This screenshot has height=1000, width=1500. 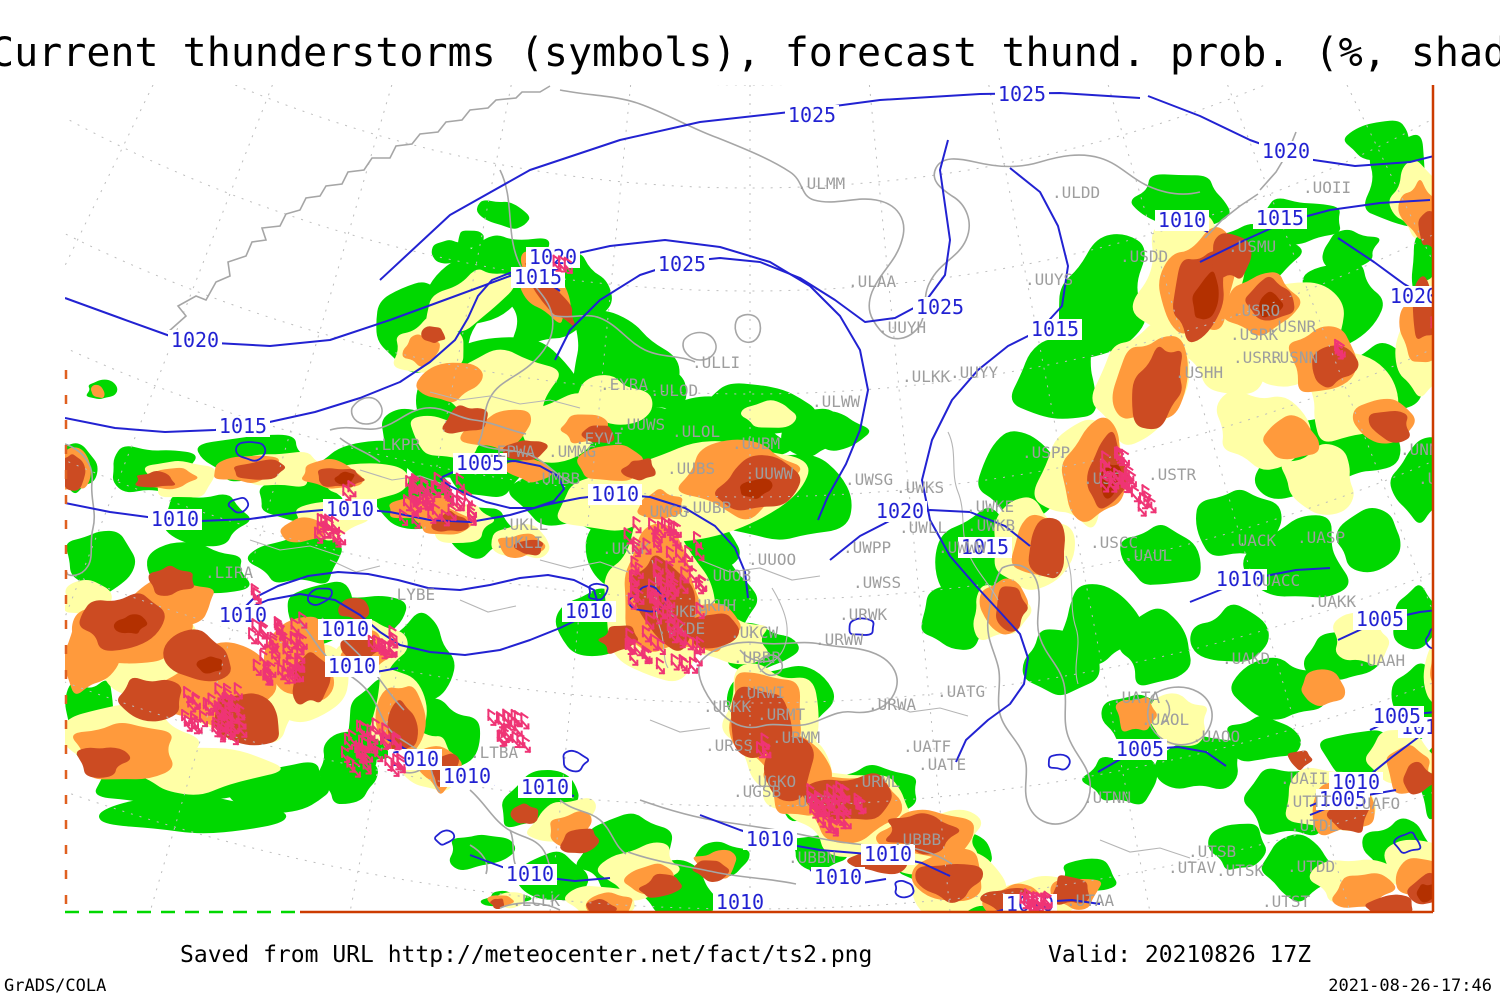 I want to click on station-label: .URML, so click(x=876, y=781).